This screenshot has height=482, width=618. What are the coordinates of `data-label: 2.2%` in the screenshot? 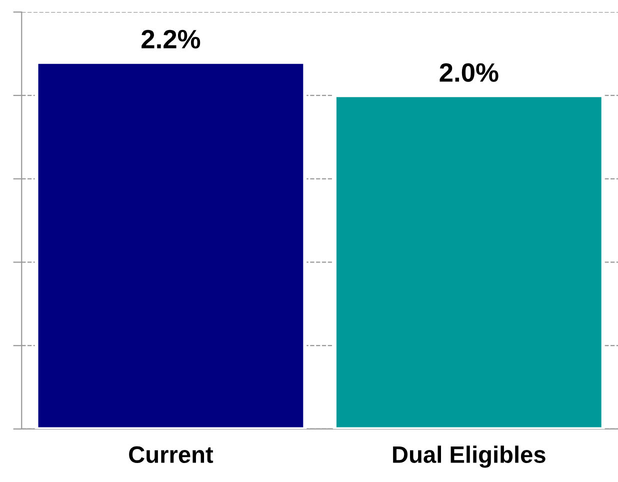 It's located at (171, 39).